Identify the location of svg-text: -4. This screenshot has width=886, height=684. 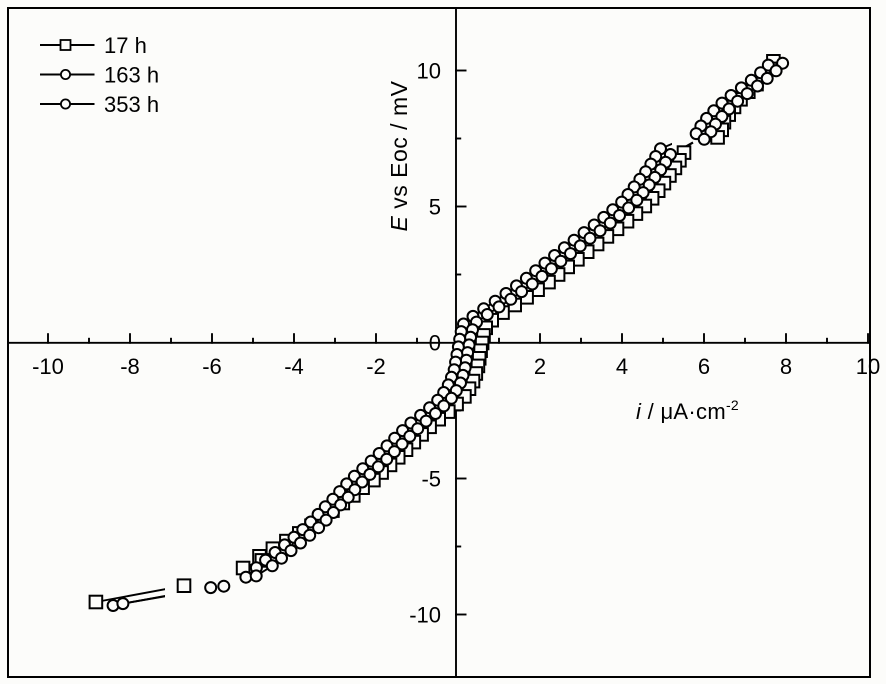
(294, 366).